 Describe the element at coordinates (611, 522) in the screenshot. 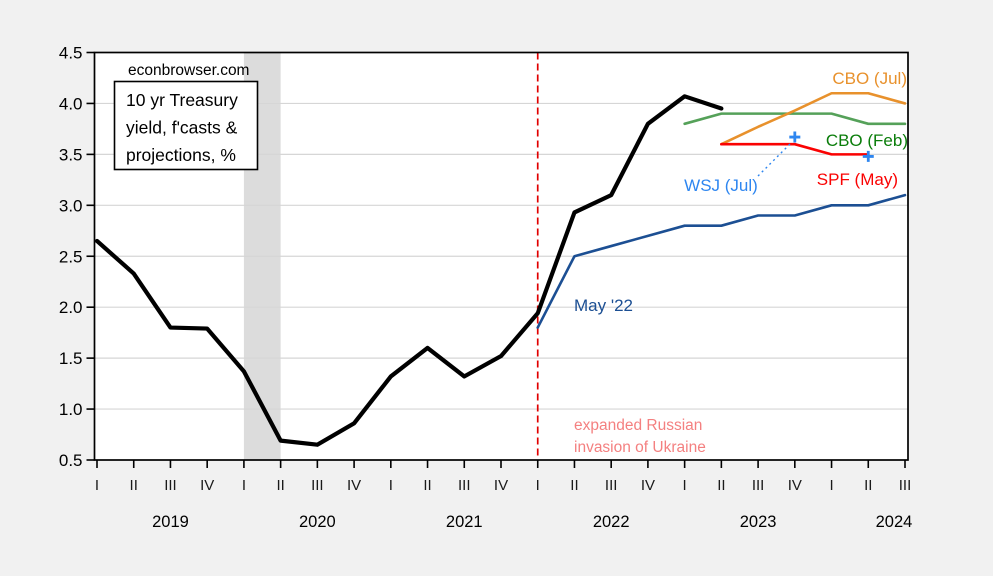

I see `year-label: 2022` at that location.